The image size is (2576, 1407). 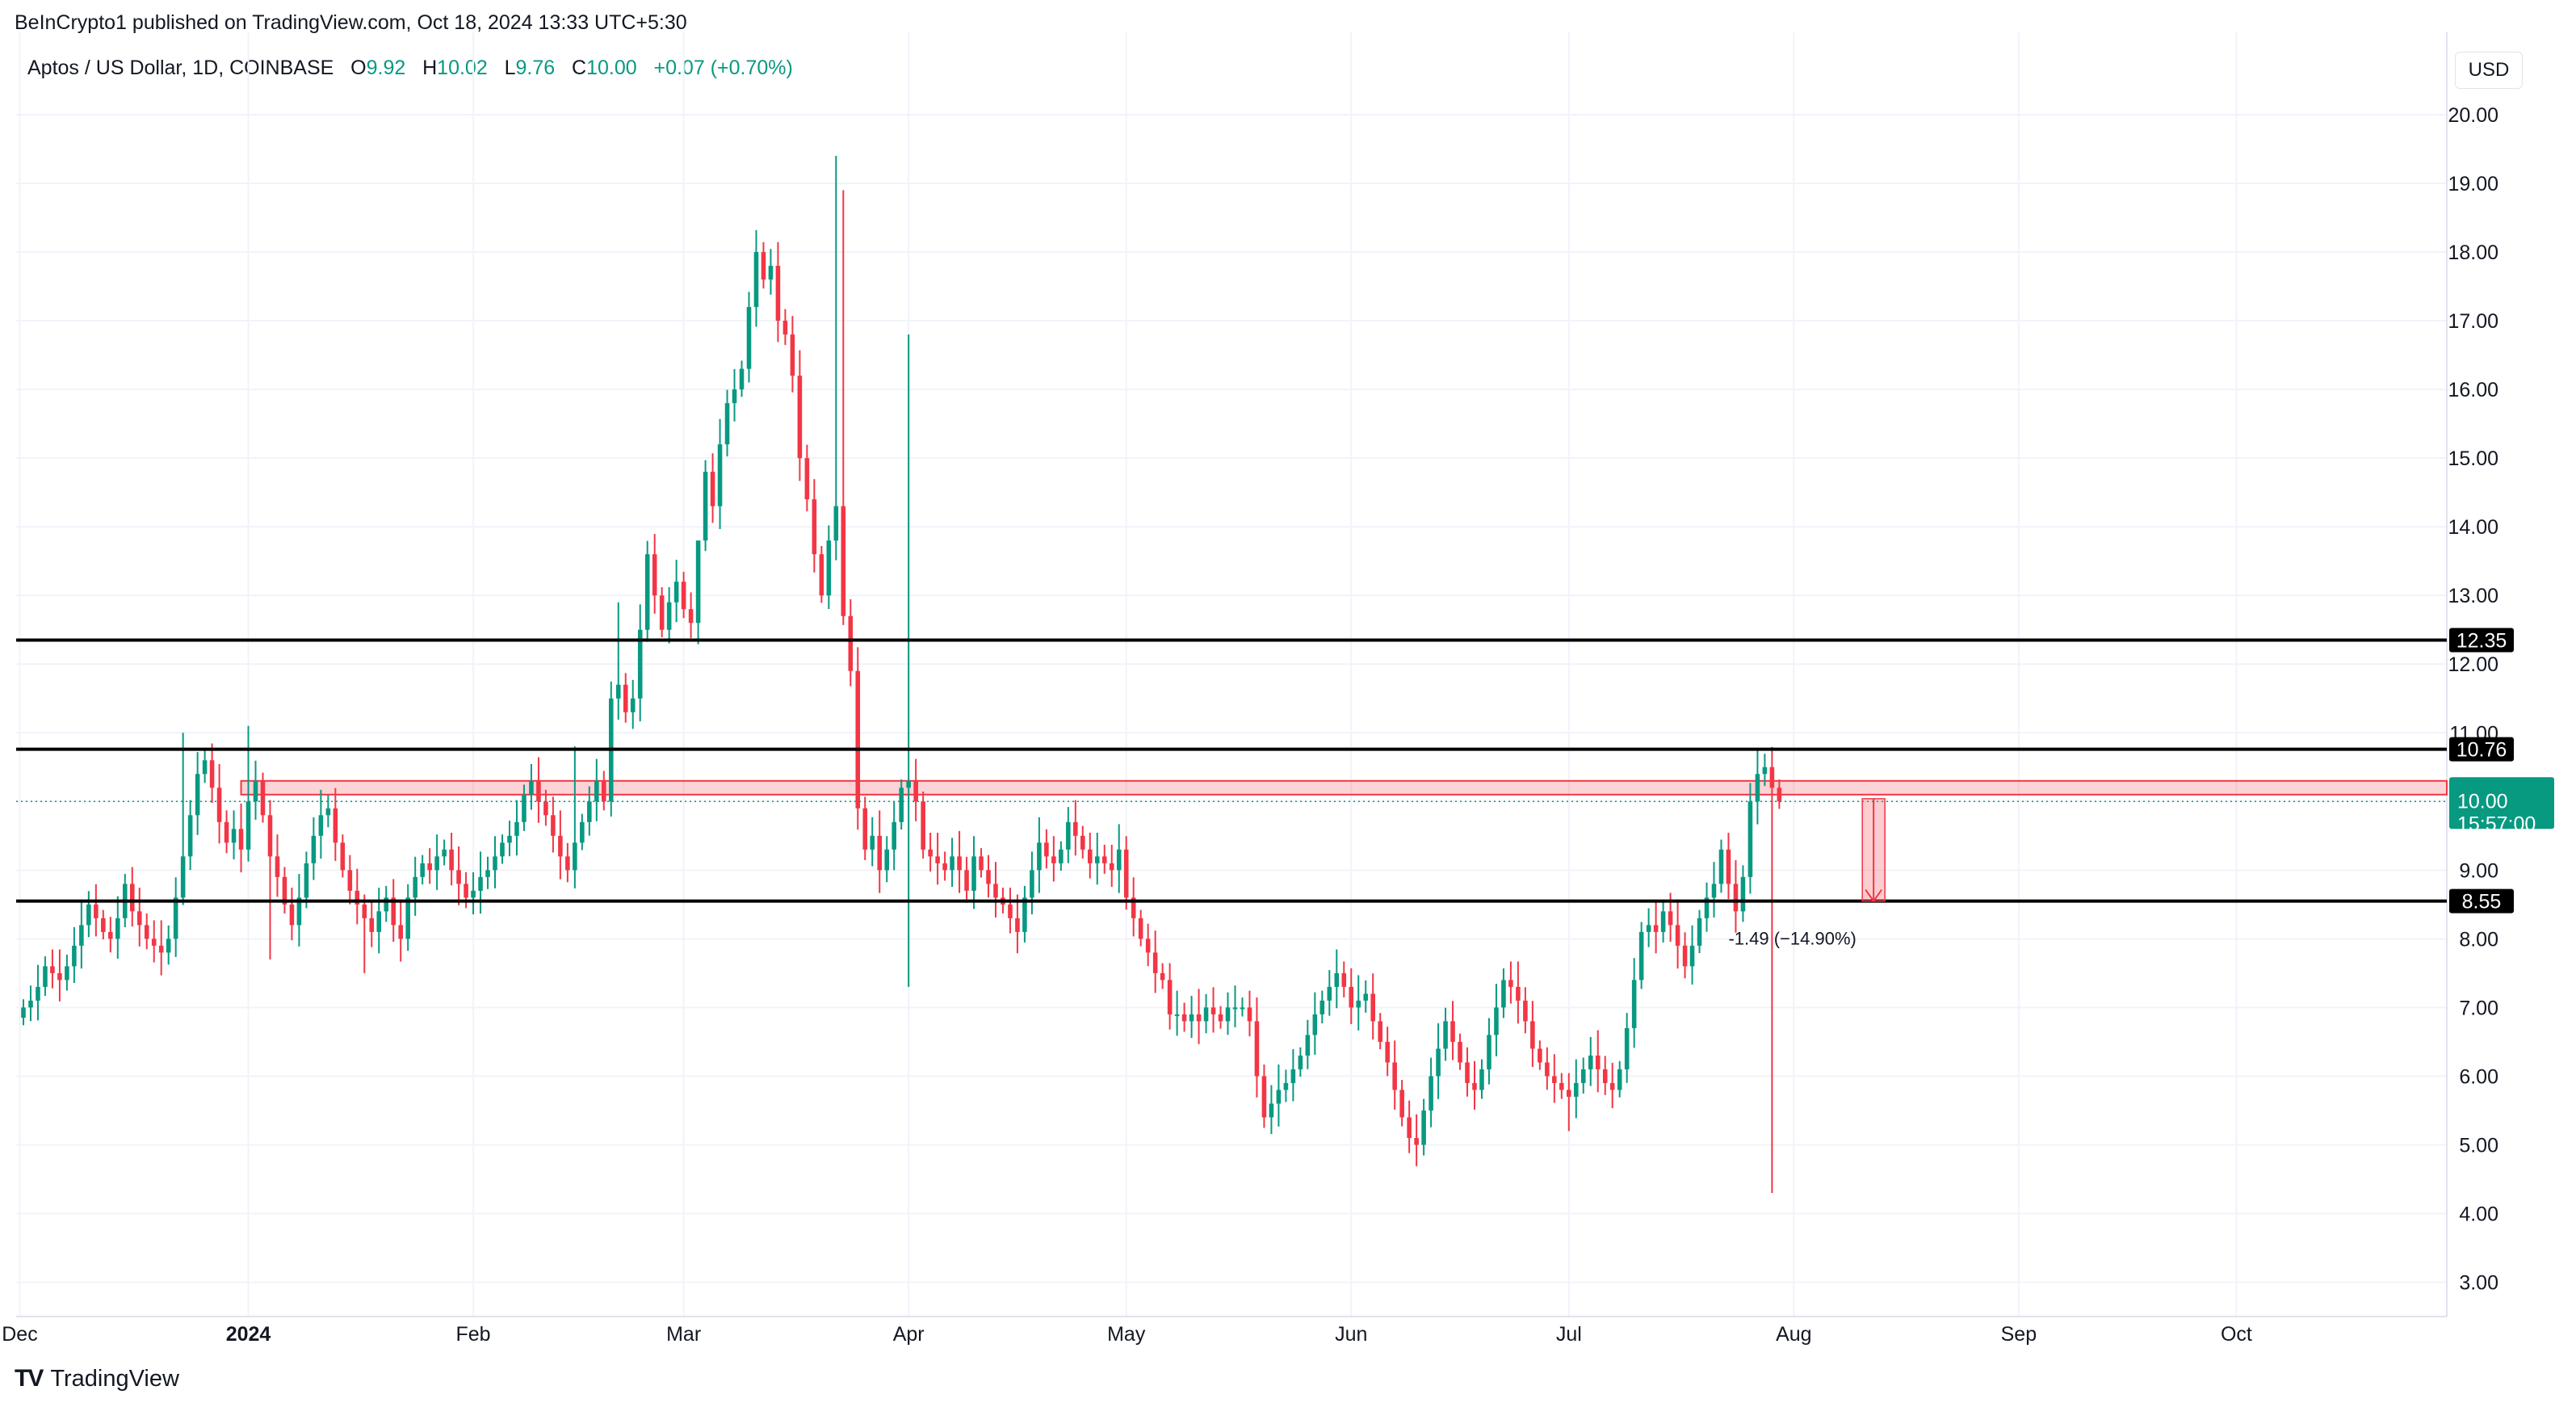 I want to click on currency-button: USD, so click(x=2489, y=70).